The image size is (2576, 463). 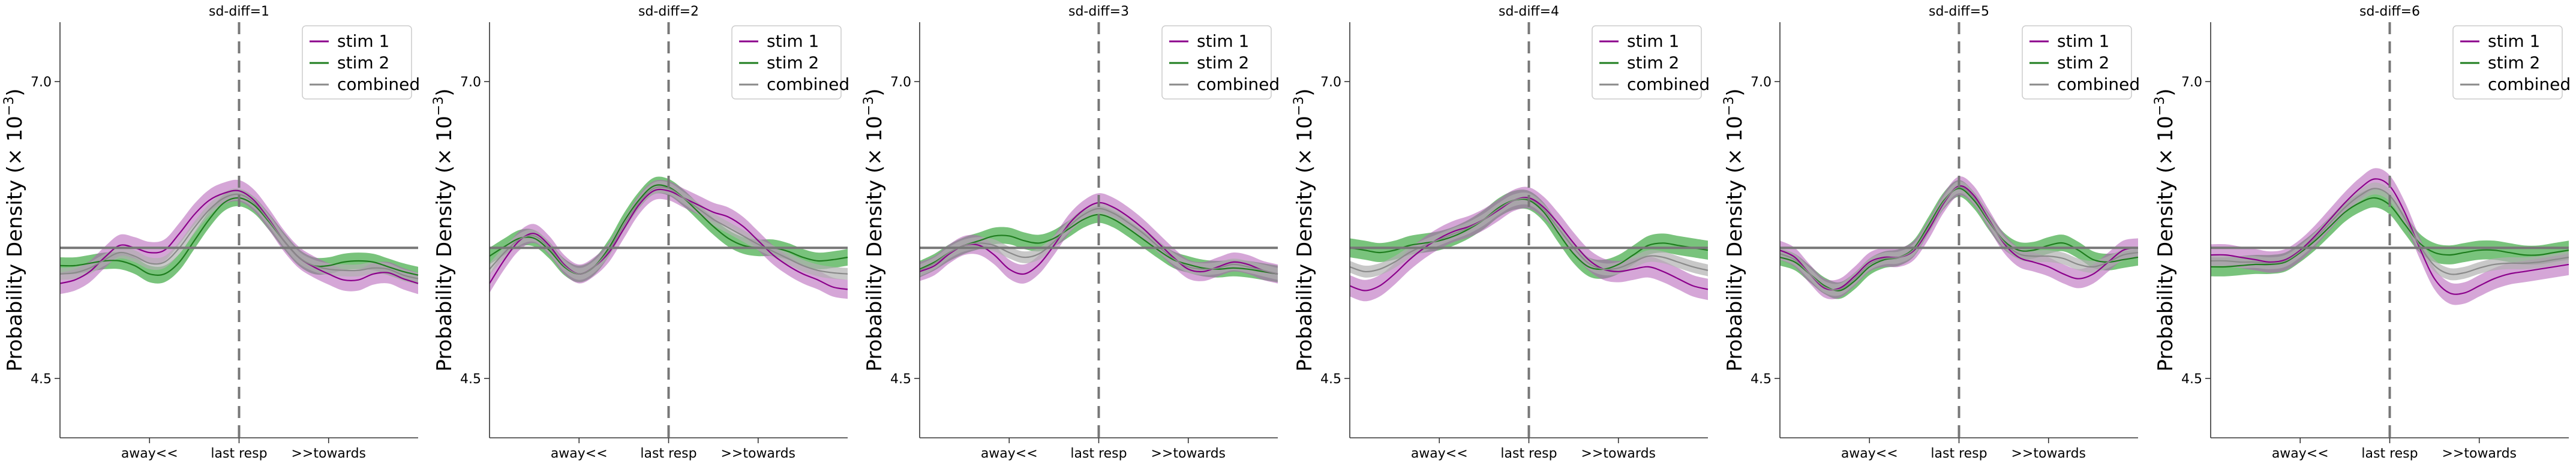 I want to click on panel-title: sd-diff=5, so click(x=1959, y=11).